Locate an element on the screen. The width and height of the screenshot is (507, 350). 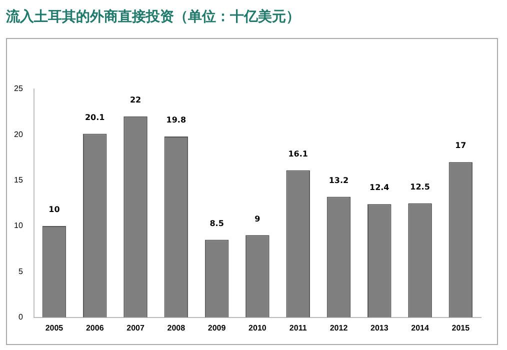
x-tick-label: 2007 is located at coordinates (135, 327).